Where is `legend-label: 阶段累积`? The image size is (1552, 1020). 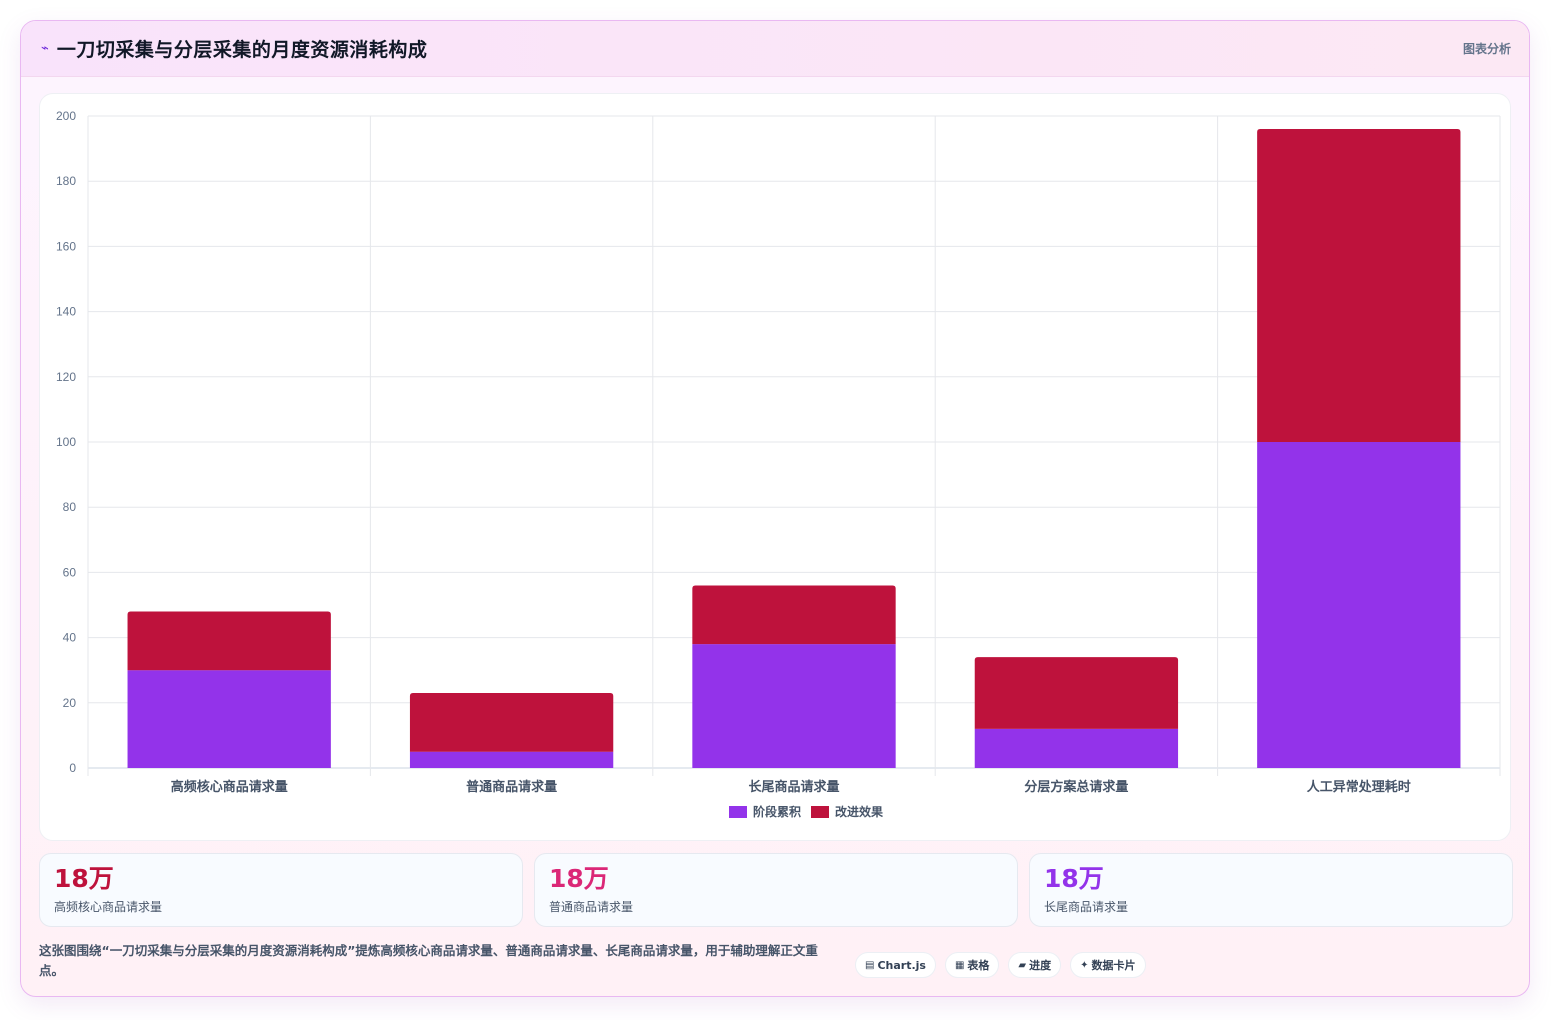
legend-label: 阶段累积 is located at coordinates (777, 811).